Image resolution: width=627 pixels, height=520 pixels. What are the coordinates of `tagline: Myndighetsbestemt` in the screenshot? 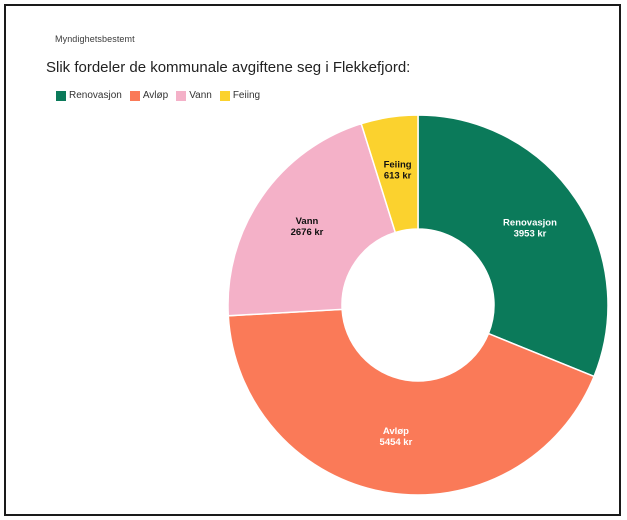 It's located at (95, 39).